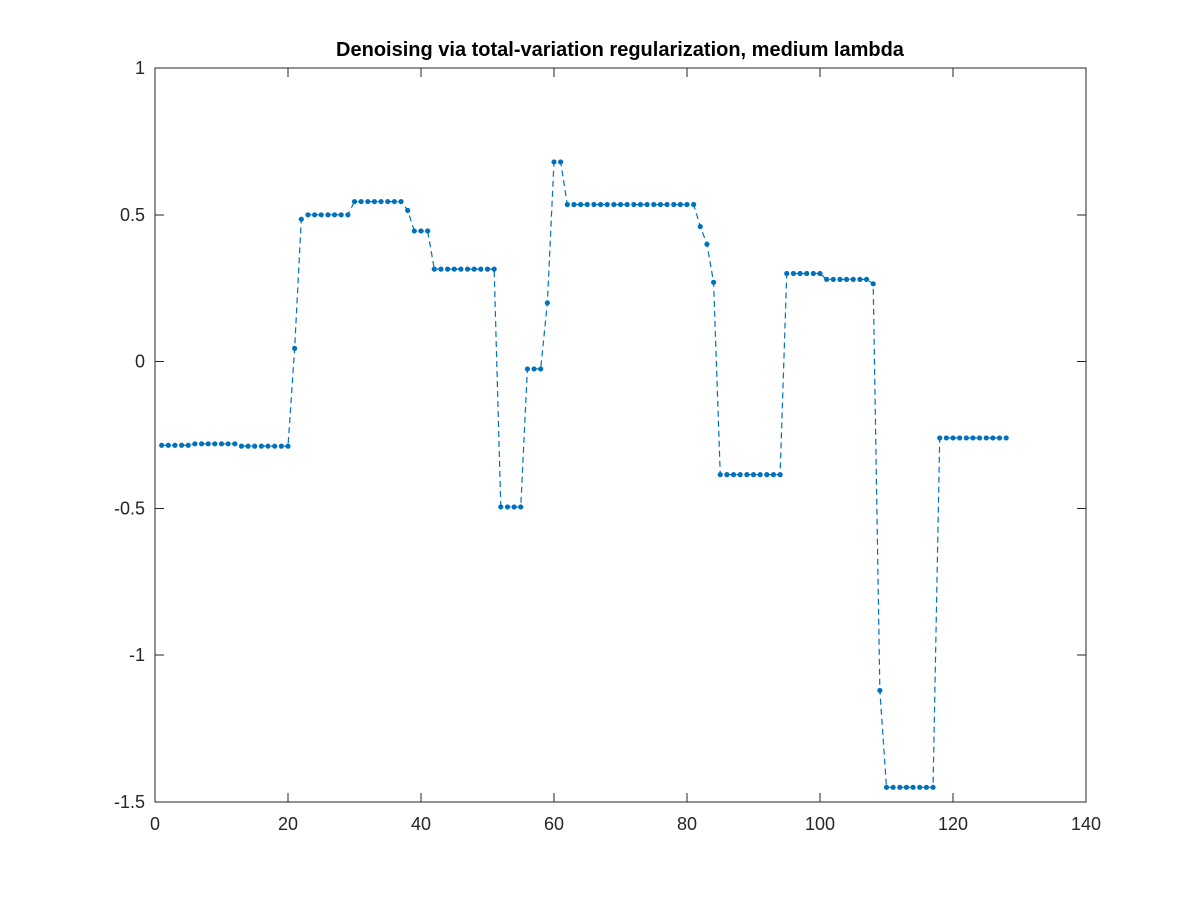  What do you see at coordinates (687, 824) in the screenshot?
I see `x-tick-label: 80` at bounding box center [687, 824].